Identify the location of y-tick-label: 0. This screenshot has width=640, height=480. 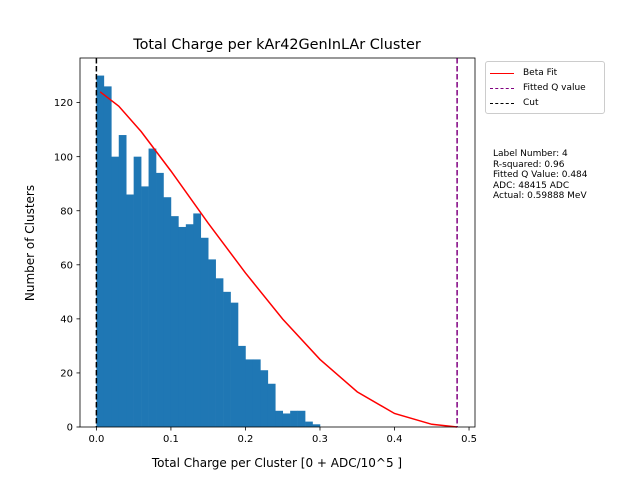
(70, 428).